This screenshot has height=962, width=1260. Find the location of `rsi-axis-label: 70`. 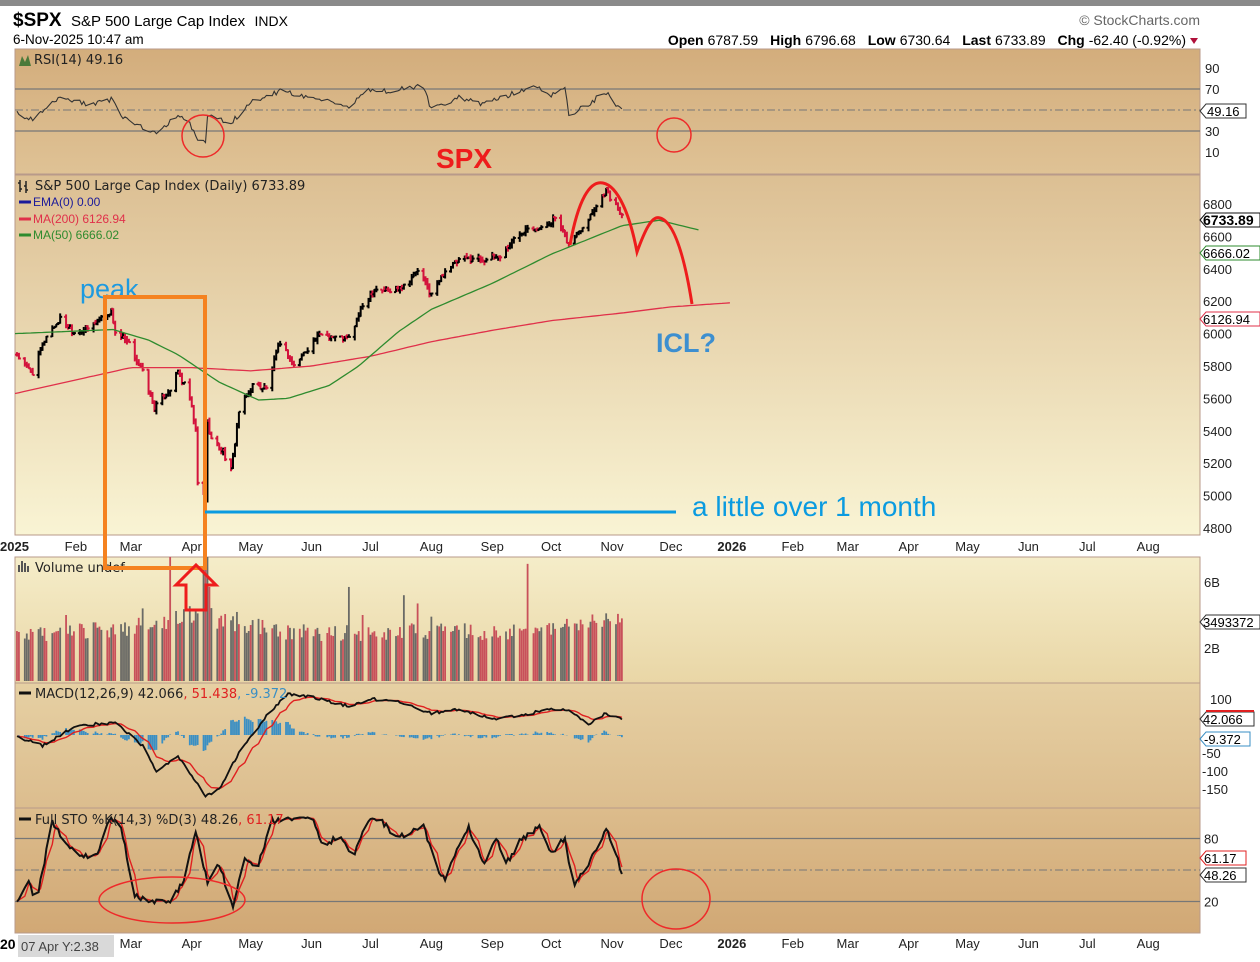

rsi-axis-label: 70 is located at coordinates (1212, 89).